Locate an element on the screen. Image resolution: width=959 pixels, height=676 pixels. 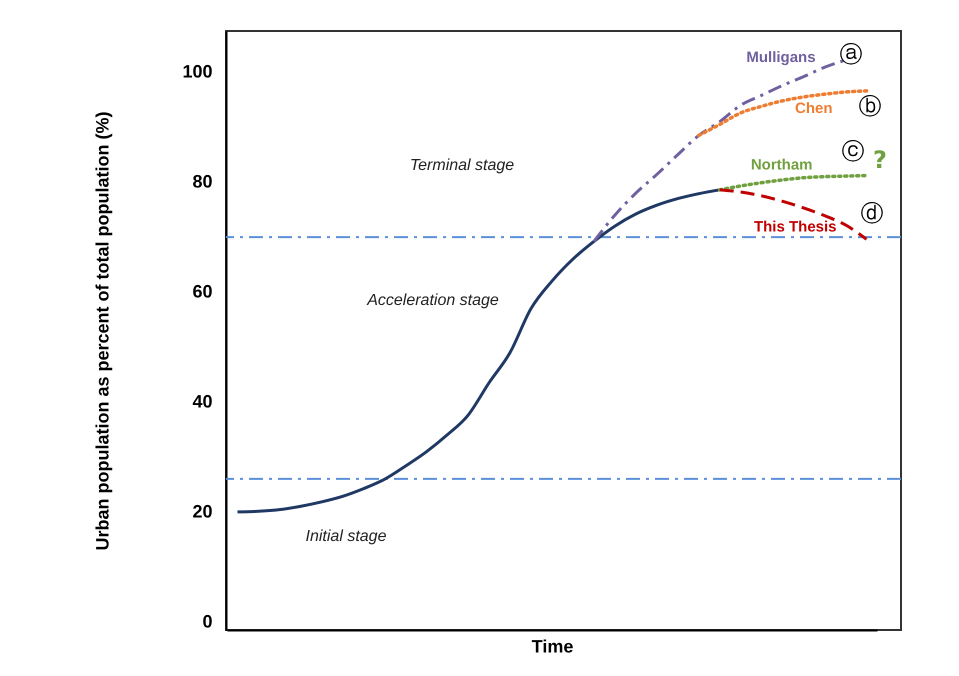
line-series is located at coordinates (793, 183).